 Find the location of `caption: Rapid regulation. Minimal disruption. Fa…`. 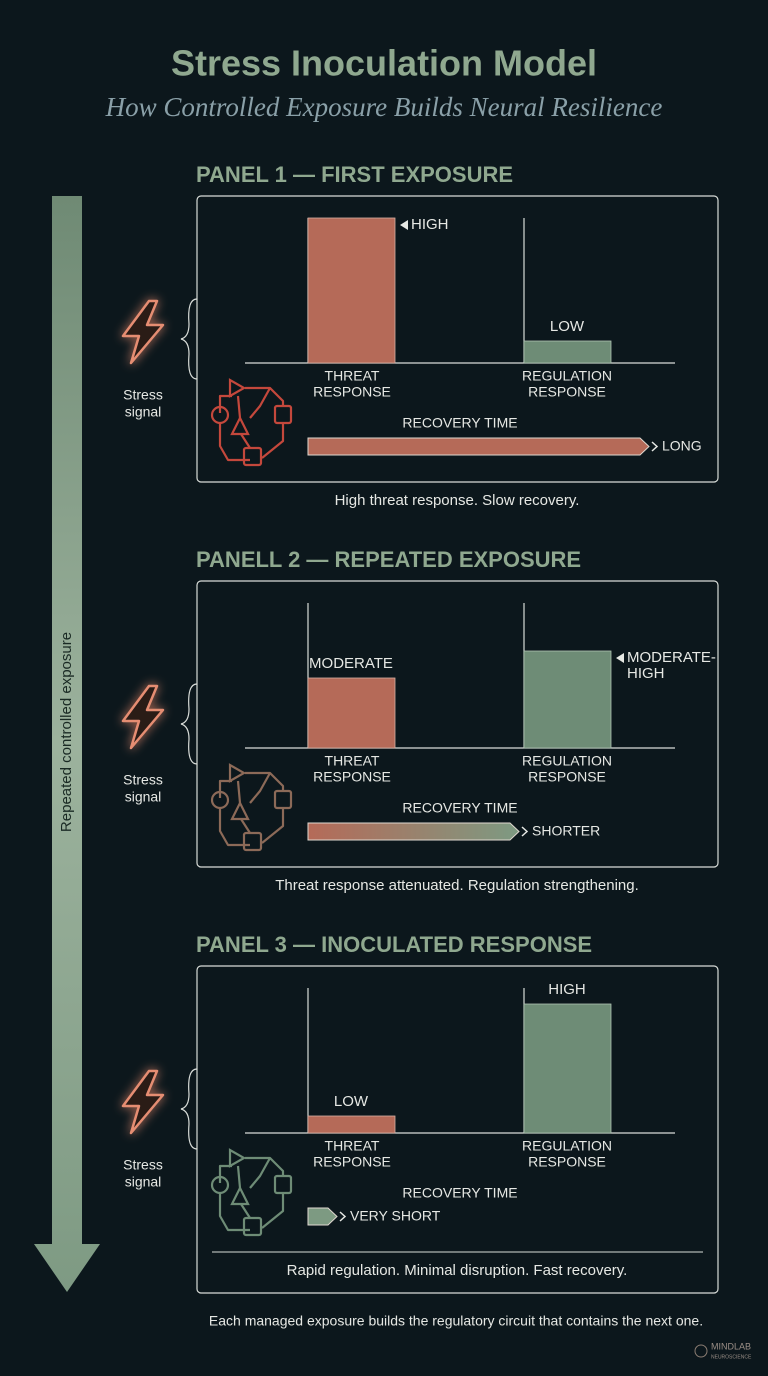

caption: Rapid regulation. Minimal disruption. Fa… is located at coordinates (457, 1270).